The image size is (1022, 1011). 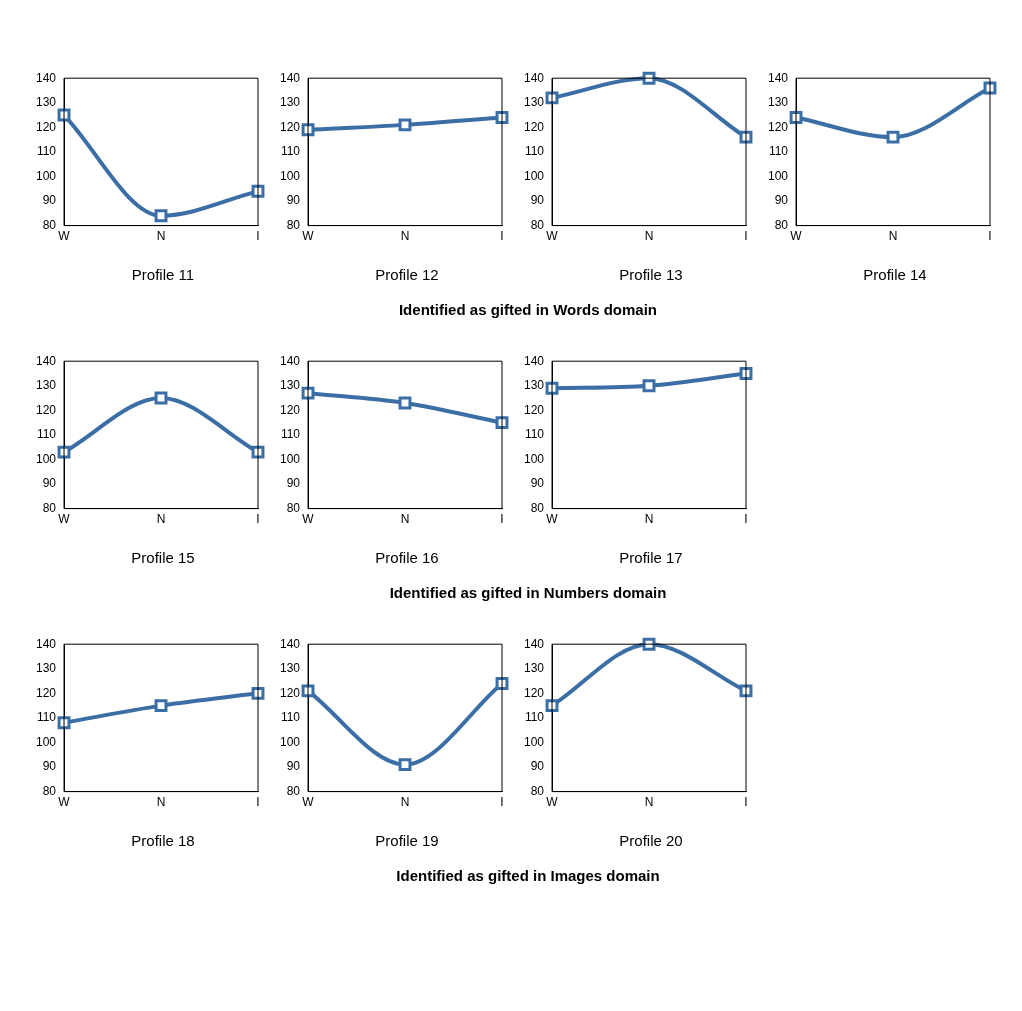 What do you see at coordinates (528, 875) in the screenshot?
I see `text: Identified as gifted in Images domain` at bounding box center [528, 875].